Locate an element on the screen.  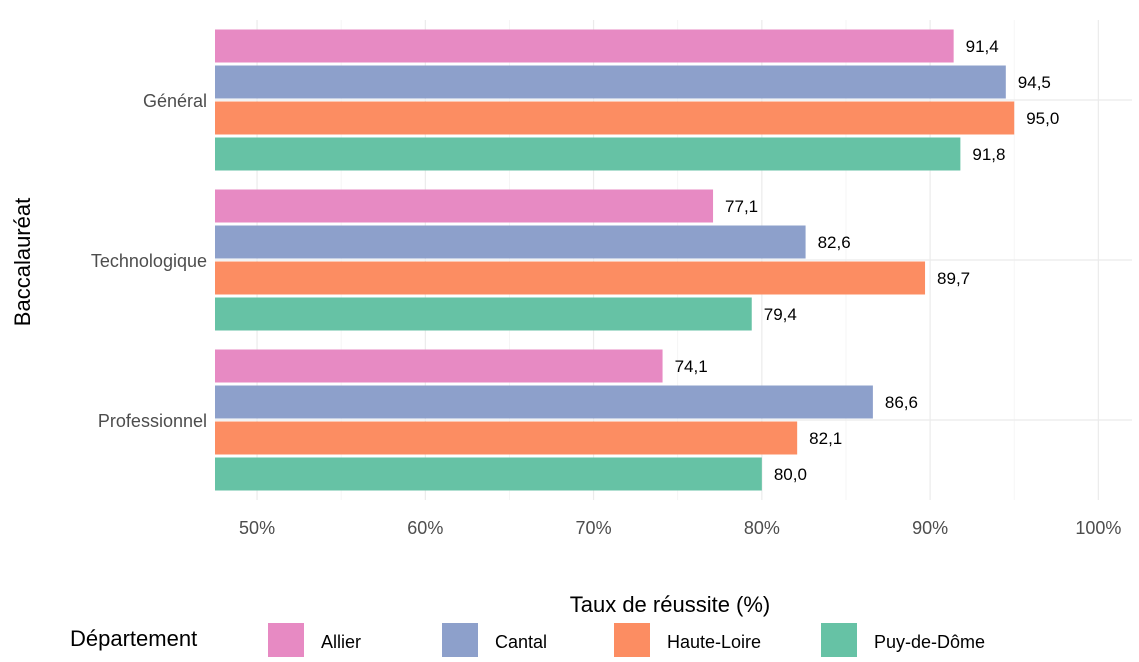
data-label: 80,0 is located at coordinates (790, 474).